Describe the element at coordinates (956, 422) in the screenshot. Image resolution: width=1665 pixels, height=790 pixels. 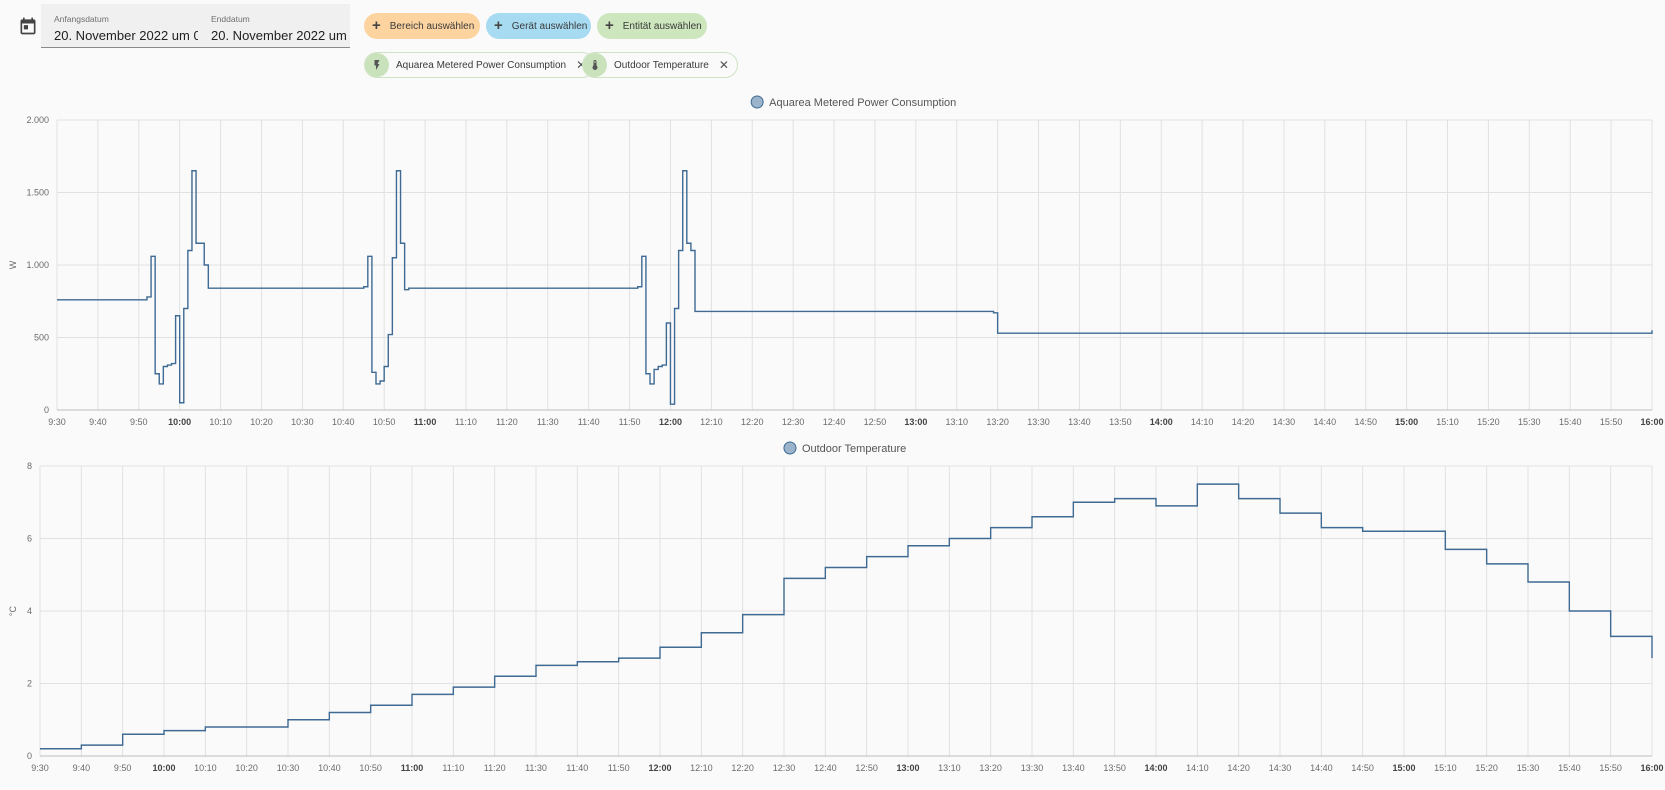
I see `x-tick-label: 13:10` at that location.